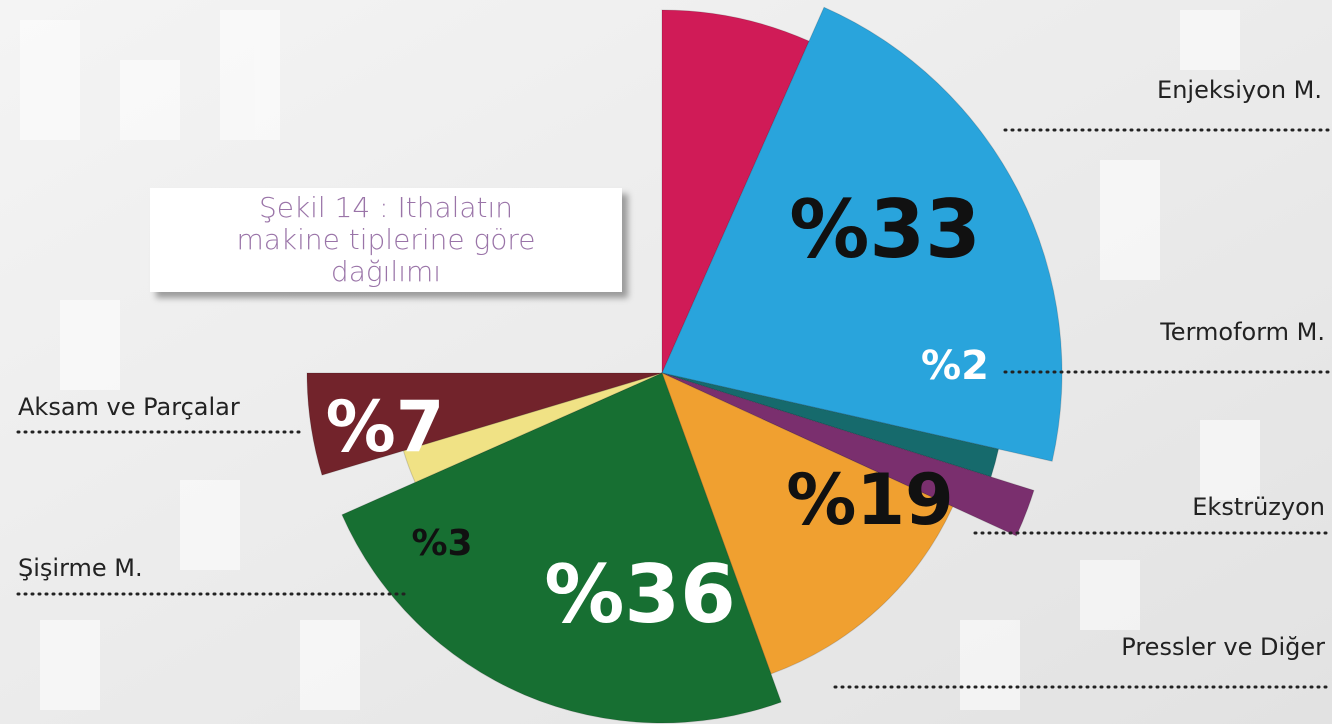  I want to click on value-label: %36, so click(639, 594).